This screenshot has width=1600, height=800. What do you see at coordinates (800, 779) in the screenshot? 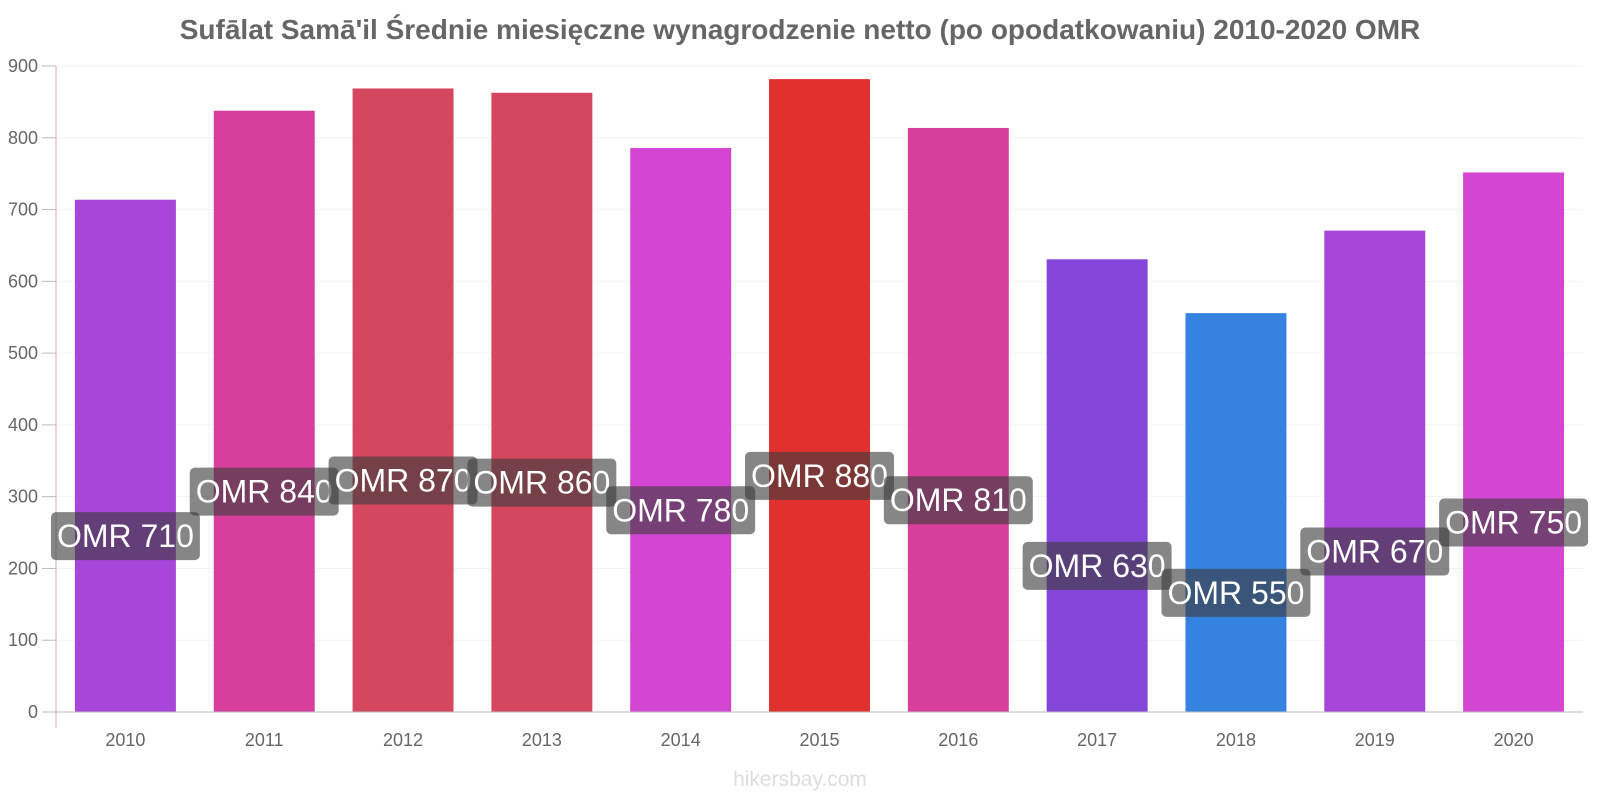
I see `watermark: hikersbay.com` at bounding box center [800, 779].